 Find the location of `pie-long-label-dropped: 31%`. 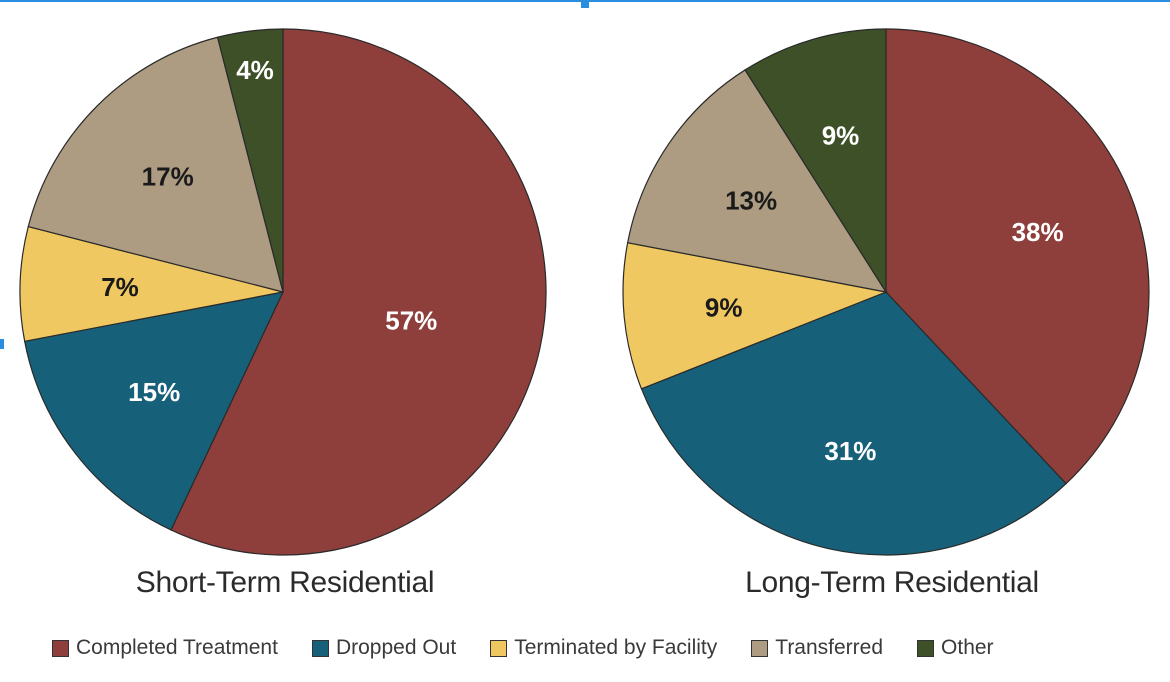

pie-long-label-dropped: 31% is located at coordinates (850, 451).